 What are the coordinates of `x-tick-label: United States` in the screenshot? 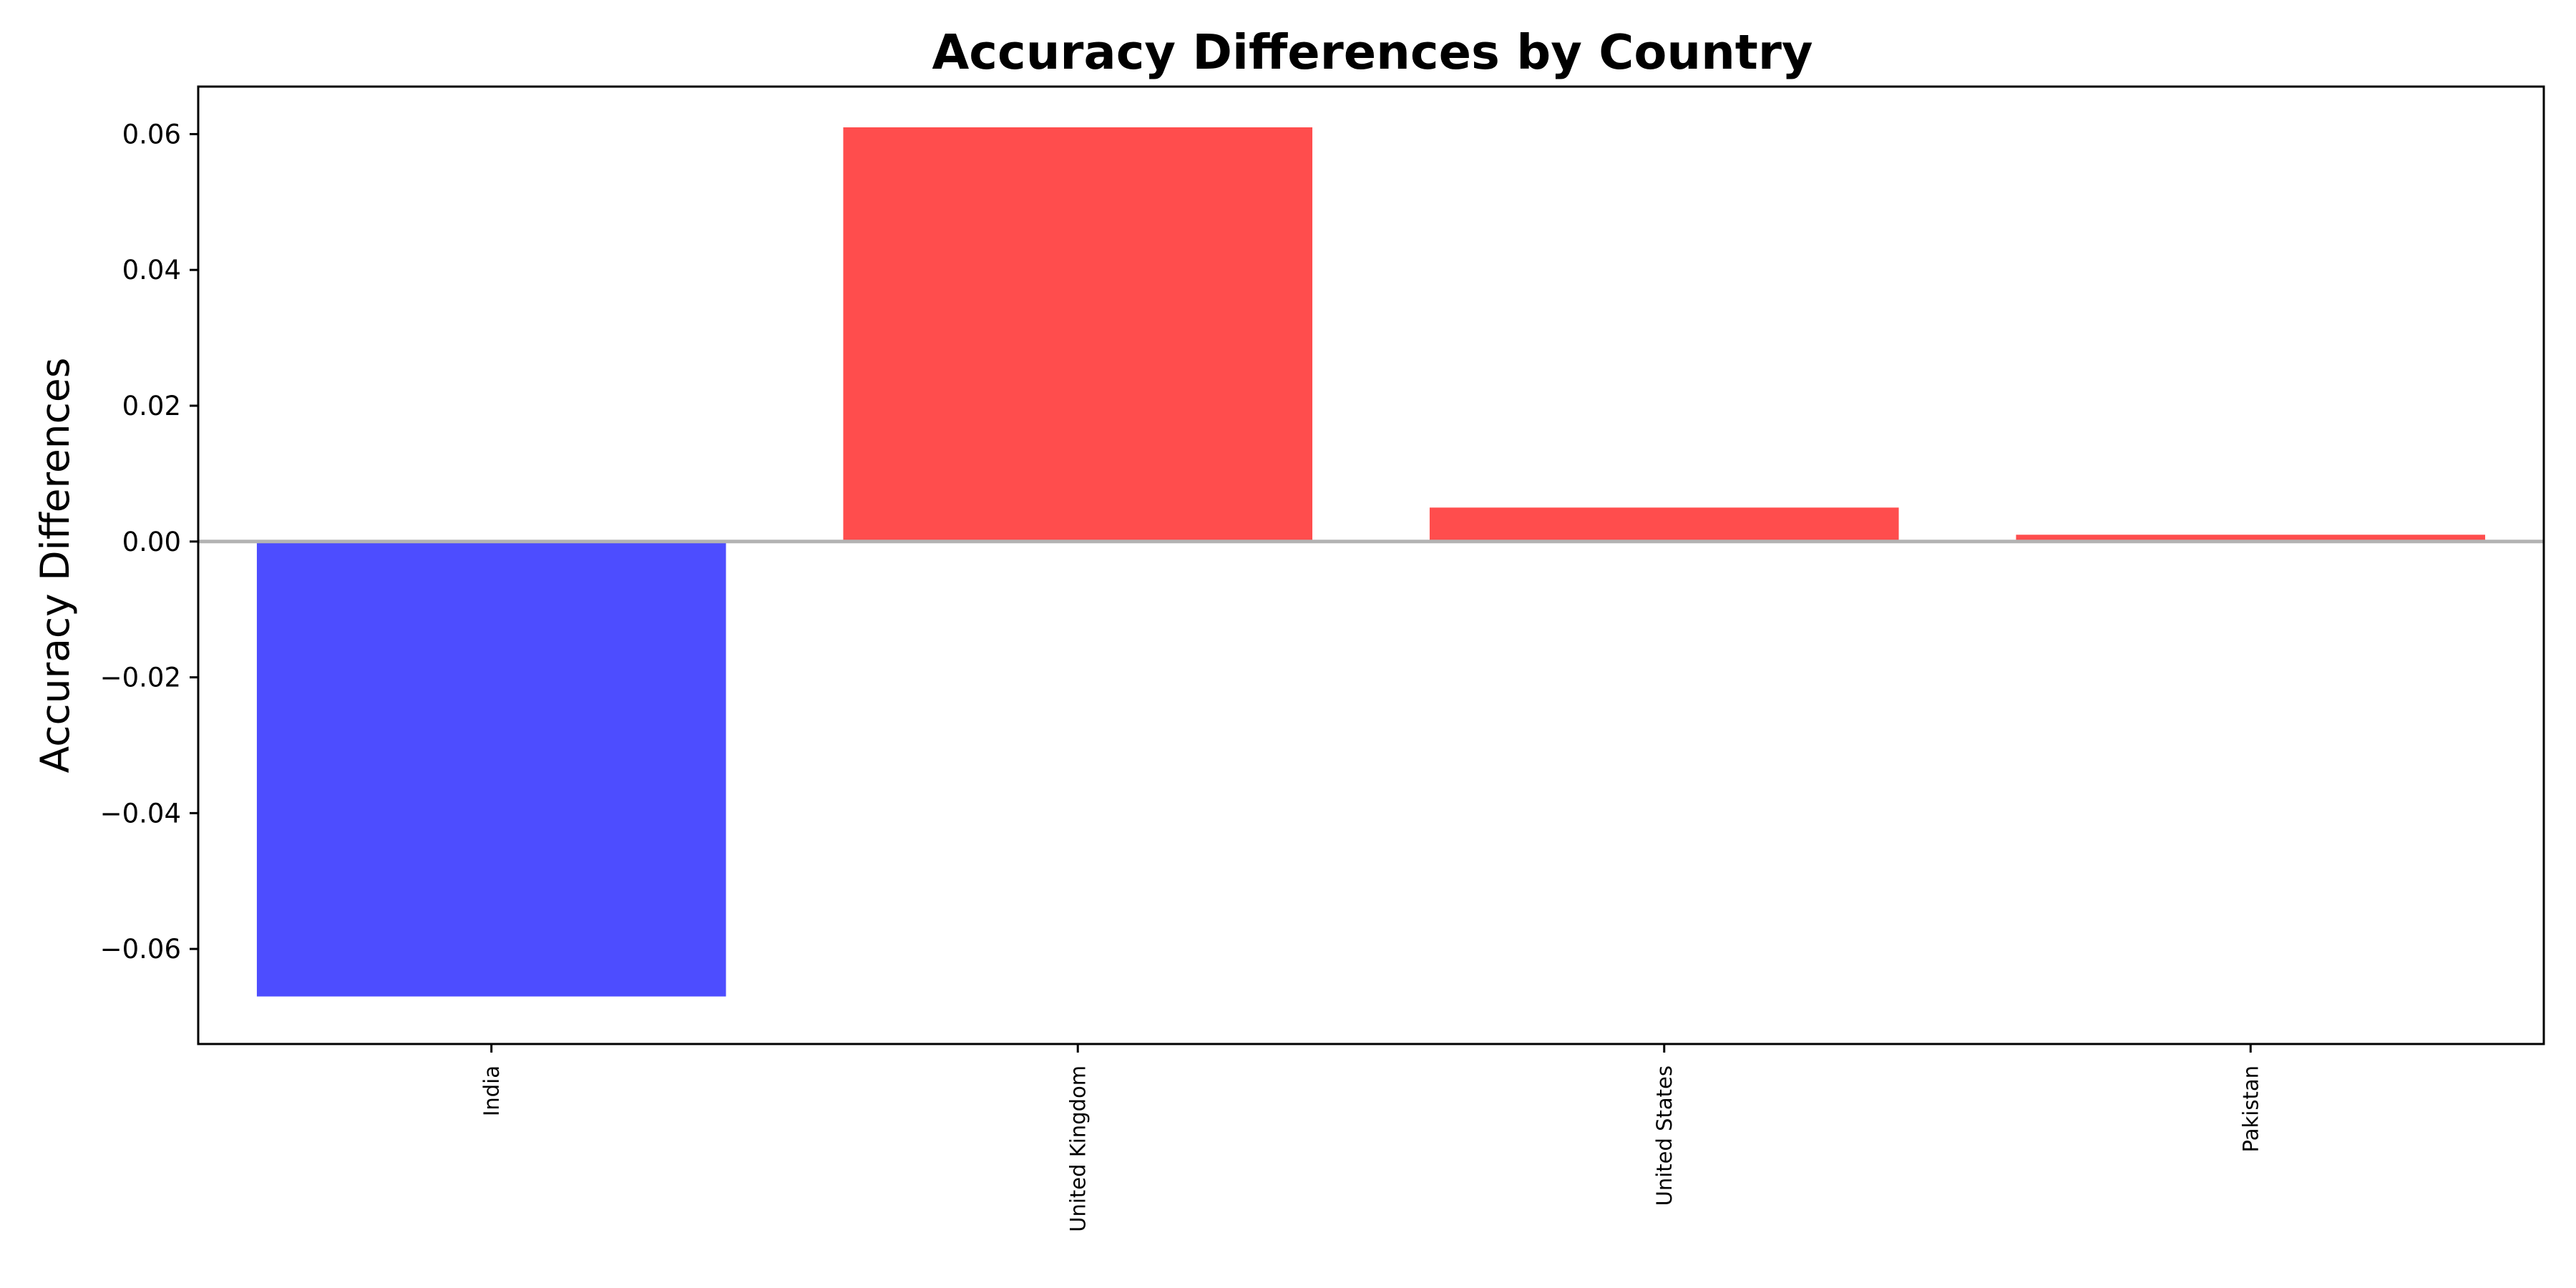 It's located at (1664, 1135).